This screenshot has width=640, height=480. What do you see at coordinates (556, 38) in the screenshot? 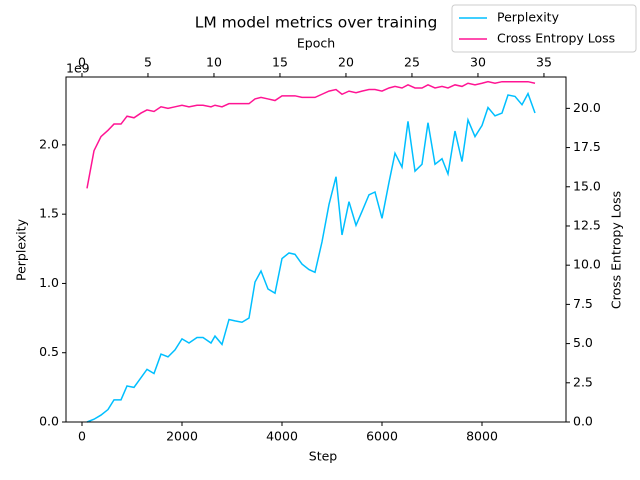
I see `legend-label: Cross Entropy Loss` at bounding box center [556, 38].